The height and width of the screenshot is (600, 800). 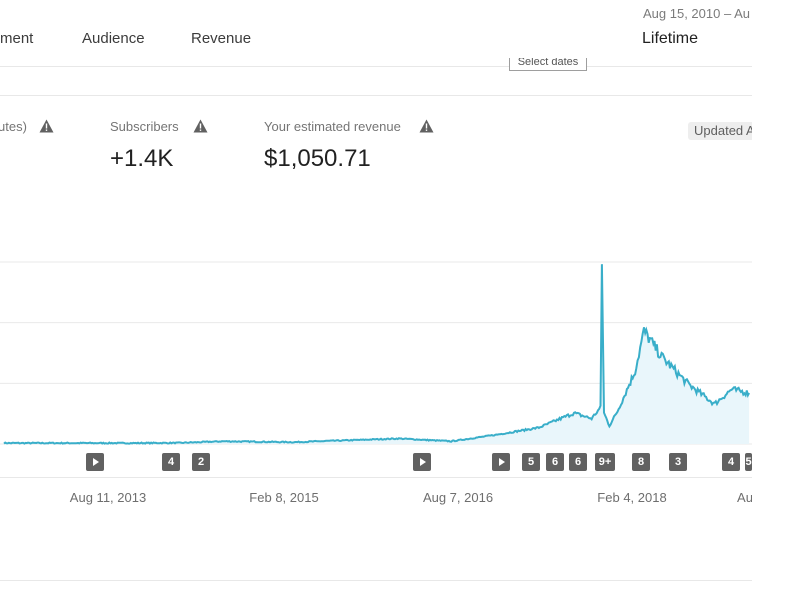 I want to click on annotation-marker: 8, so click(x=641, y=462).